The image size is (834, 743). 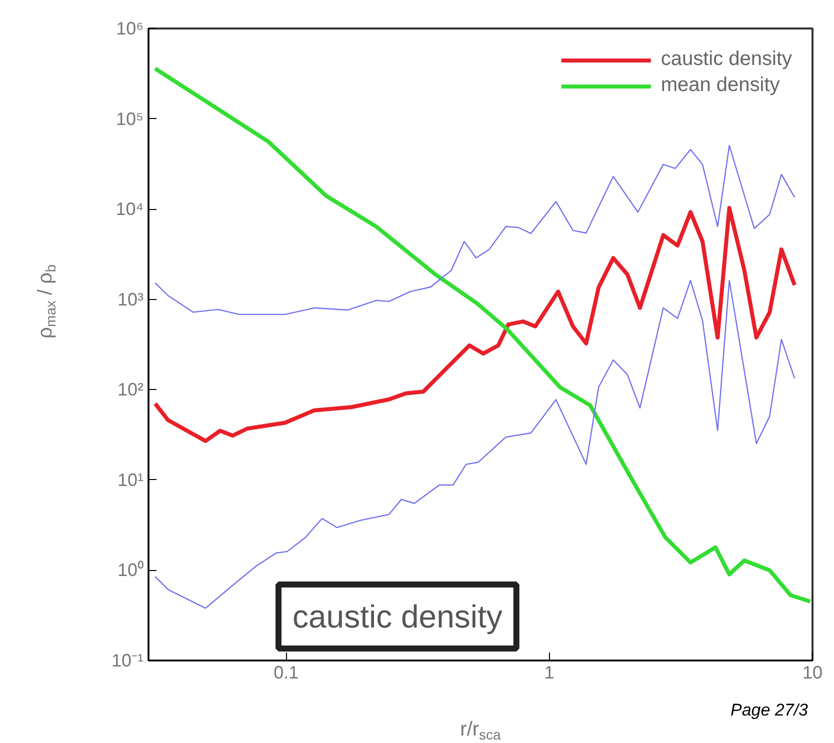 I want to click on x-tick-label: 10, so click(x=812, y=672).